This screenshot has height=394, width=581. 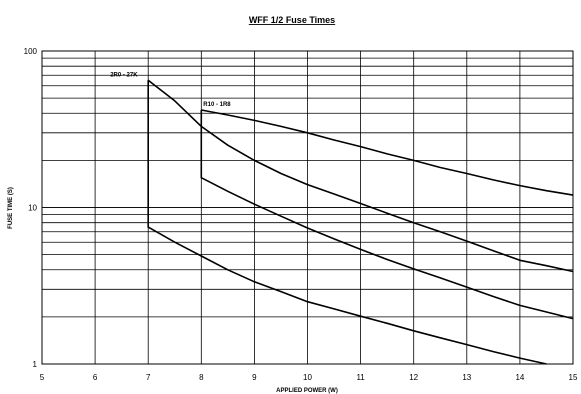 I want to click on x-tick-label: 14, so click(x=519, y=377).